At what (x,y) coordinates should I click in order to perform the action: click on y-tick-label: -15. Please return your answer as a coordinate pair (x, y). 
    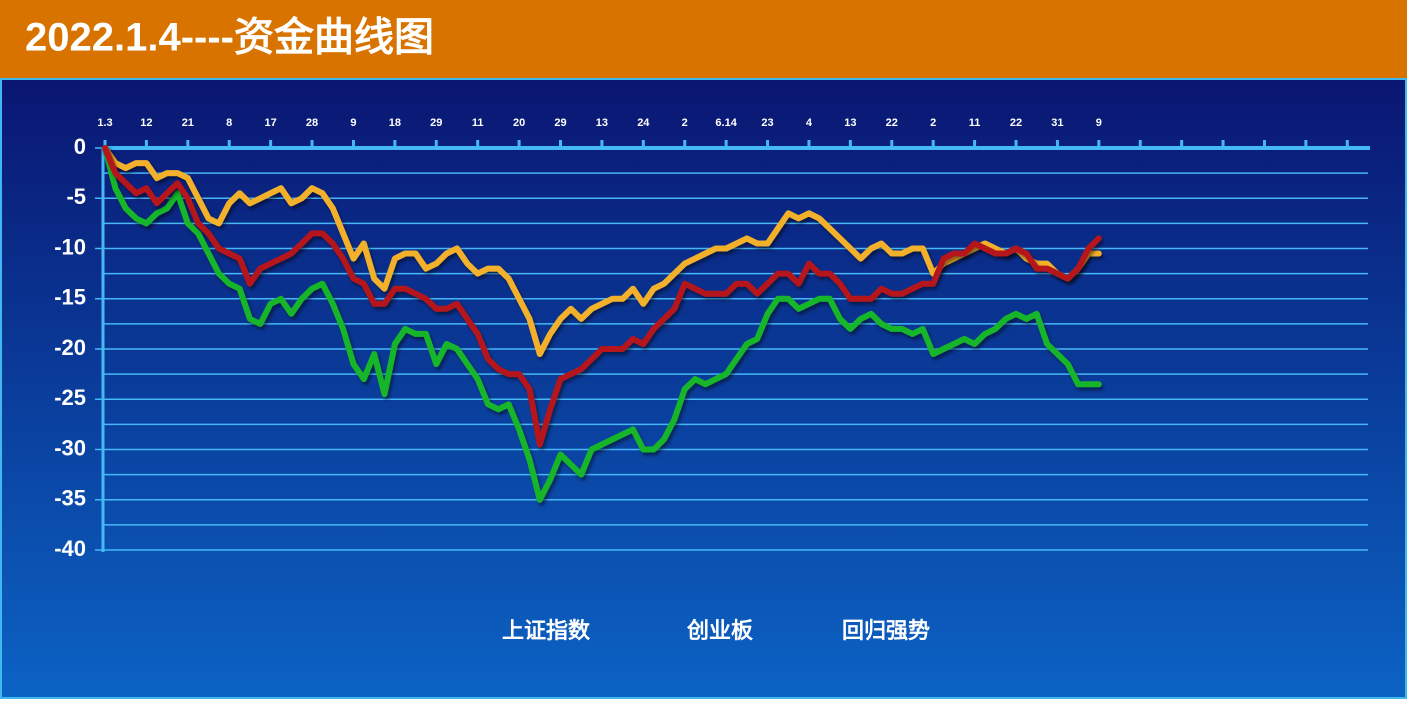
    Looking at the image, I should click on (70, 297).